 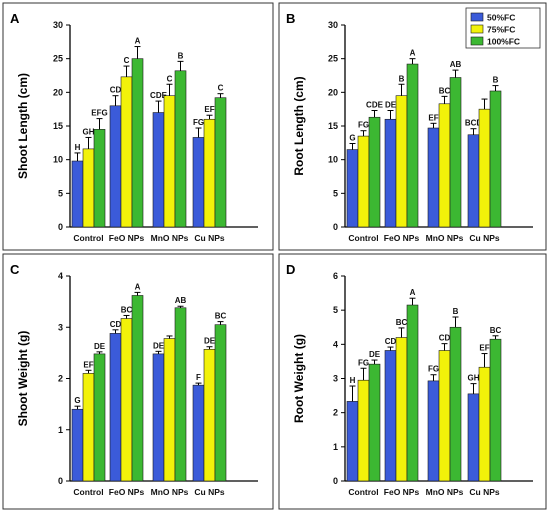 I want to click on legend-label: 75%FC, so click(x=501, y=30).